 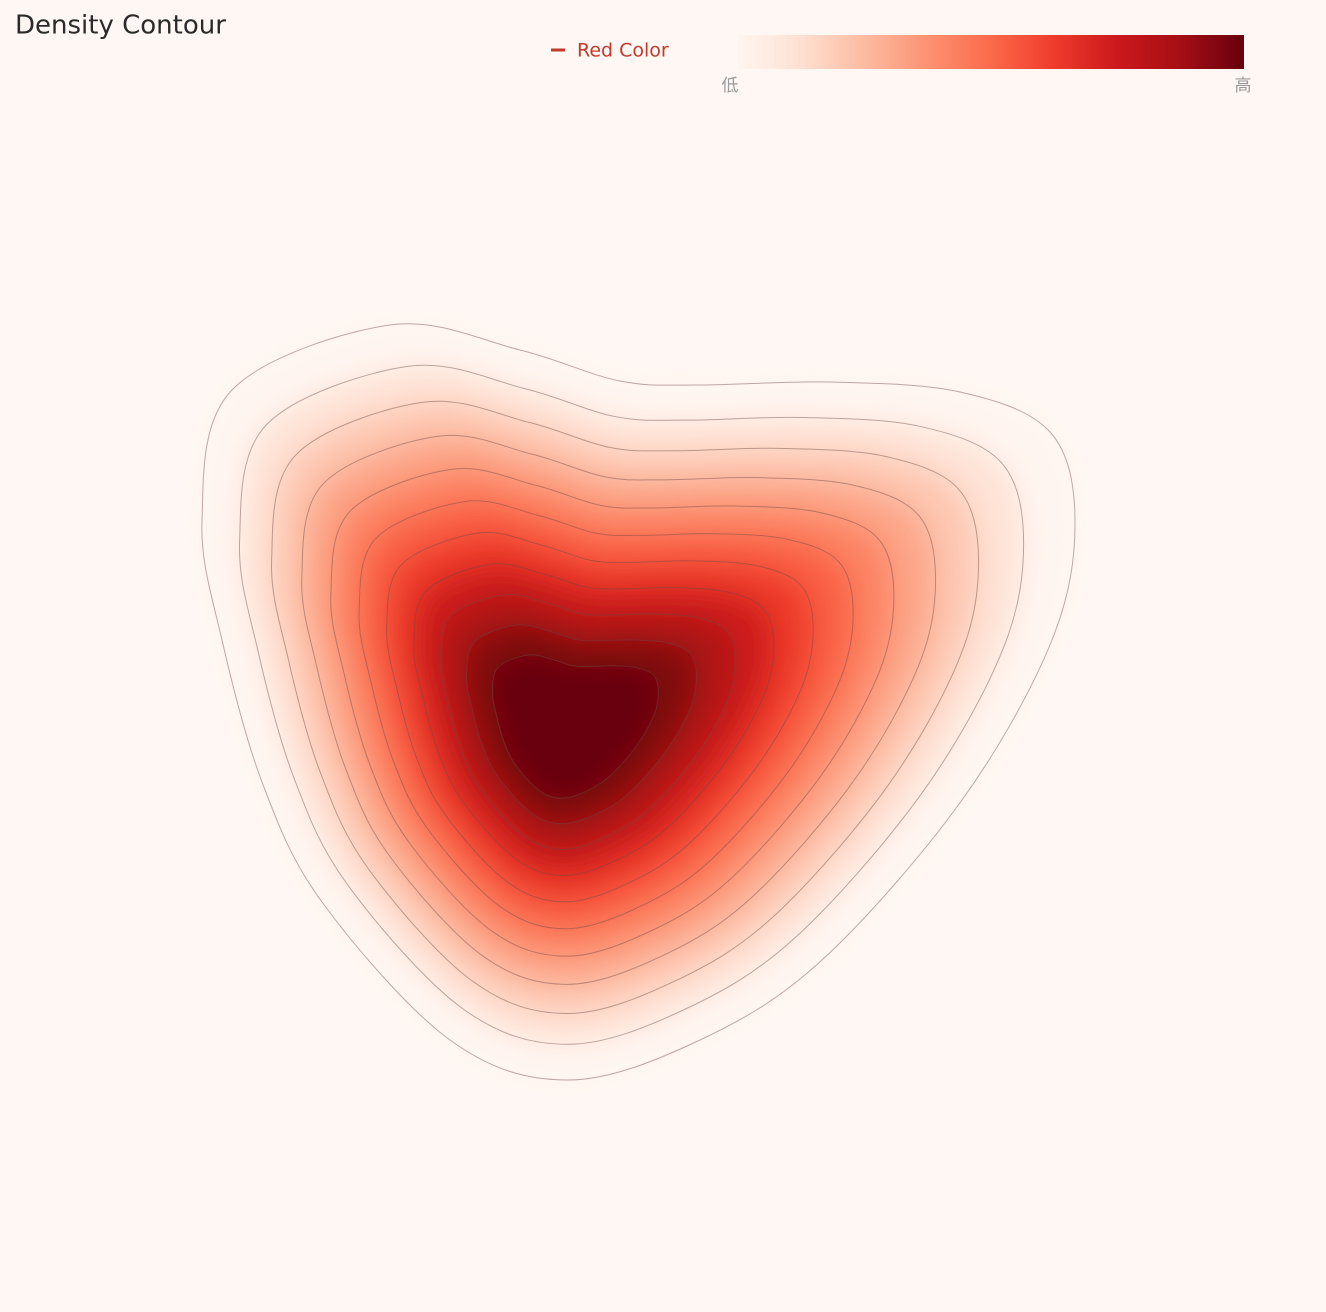 I want to click on colorbar-label: 高, so click(x=1243, y=86).